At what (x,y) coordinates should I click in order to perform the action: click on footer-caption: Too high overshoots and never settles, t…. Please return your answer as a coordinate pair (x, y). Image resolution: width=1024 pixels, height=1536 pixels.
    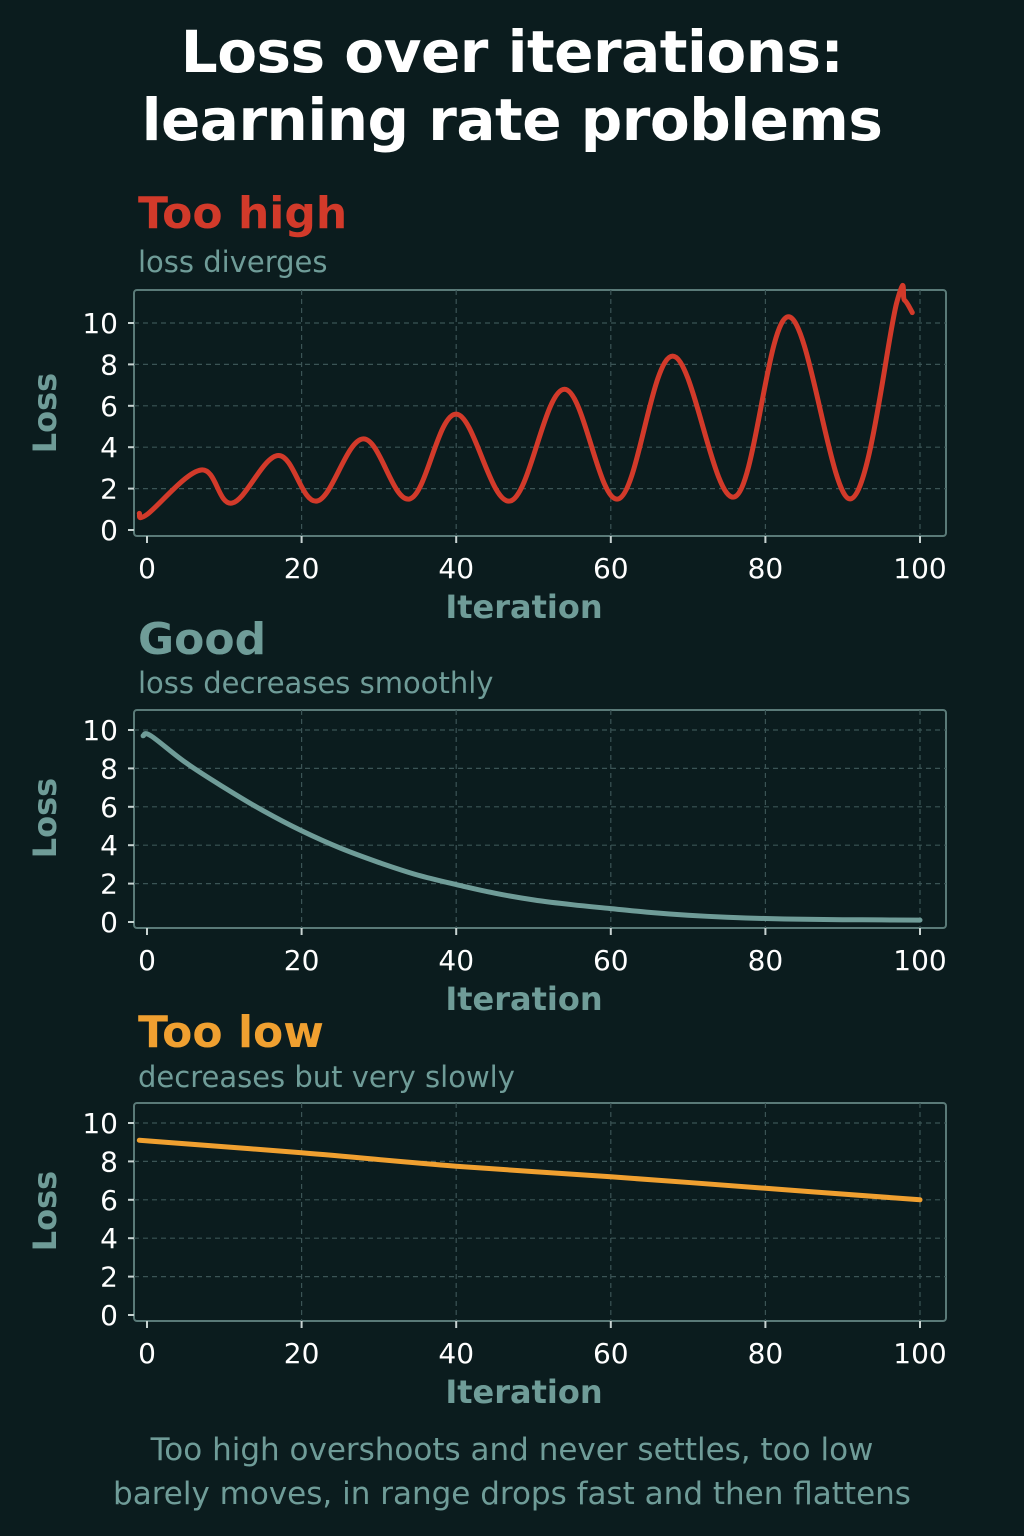
    Looking at the image, I should click on (512, 1472).